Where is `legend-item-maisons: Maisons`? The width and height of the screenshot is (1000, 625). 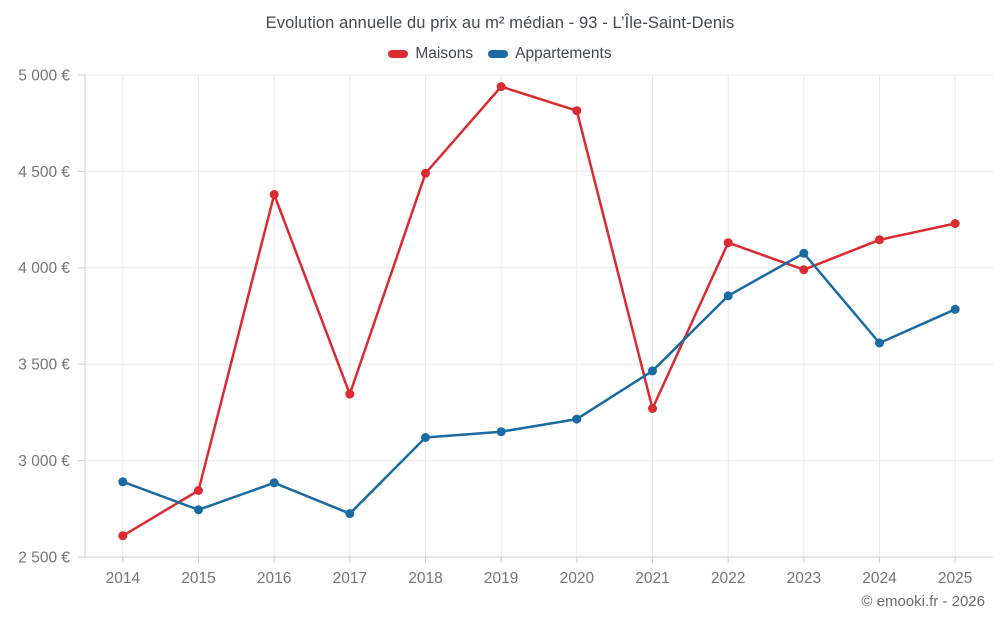
legend-item-maisons: Maisons is located at coordinates (430, 54).